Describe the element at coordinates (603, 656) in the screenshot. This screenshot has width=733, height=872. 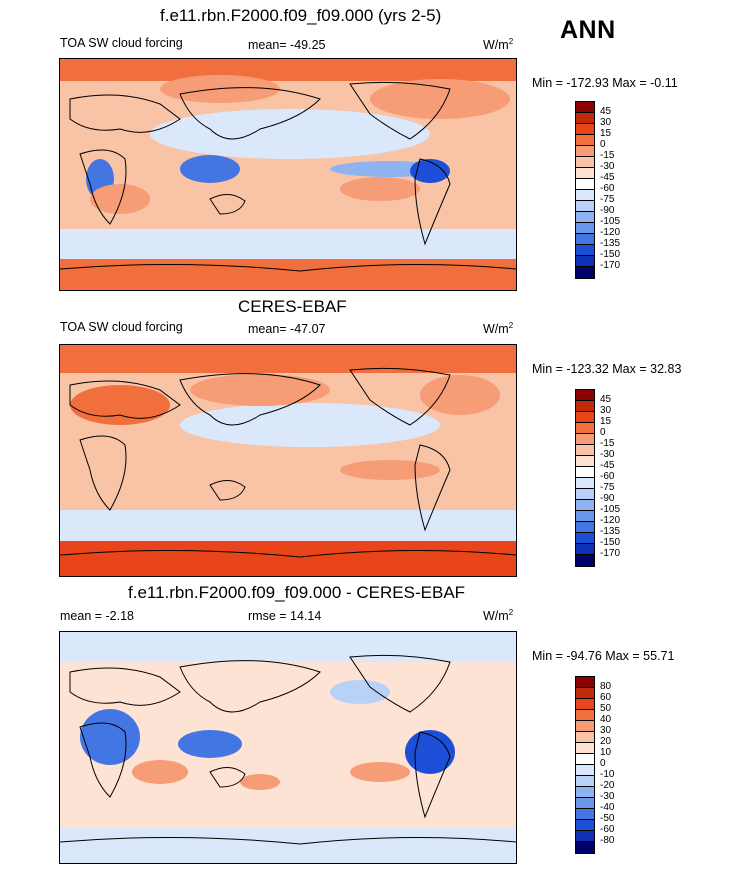
I see `panel3-minmax: Min = -94.76 Max = 55.71` at that location.